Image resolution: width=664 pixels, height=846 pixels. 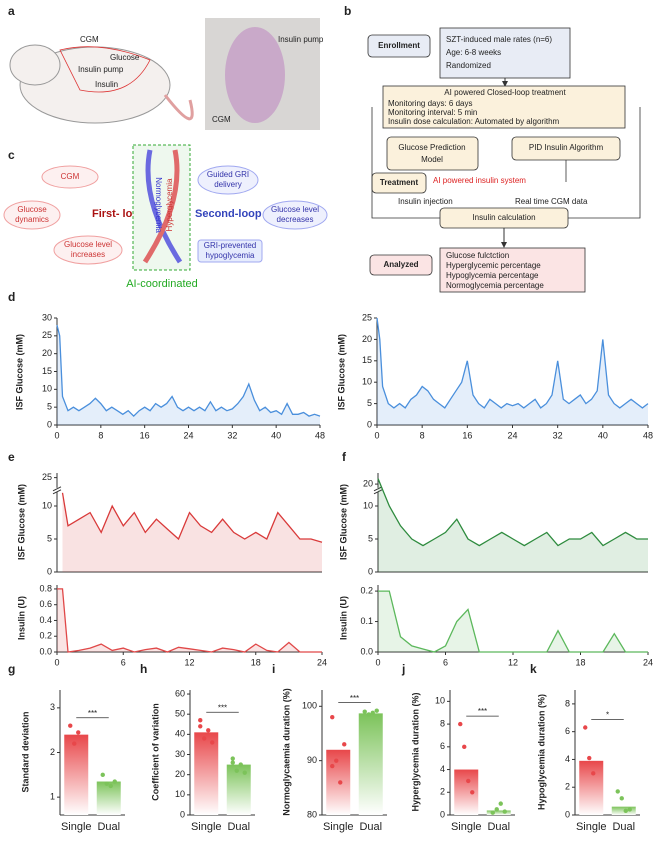 What do you see at coordinates (228, 174) in the screenshot?
I see `node-text: Guided GRI` at bounding box center [228, 174].